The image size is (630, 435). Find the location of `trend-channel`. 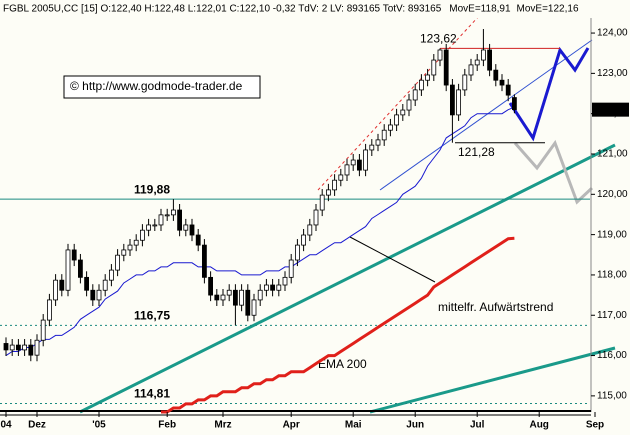

trend-channel is located at coordinates (405, 96).